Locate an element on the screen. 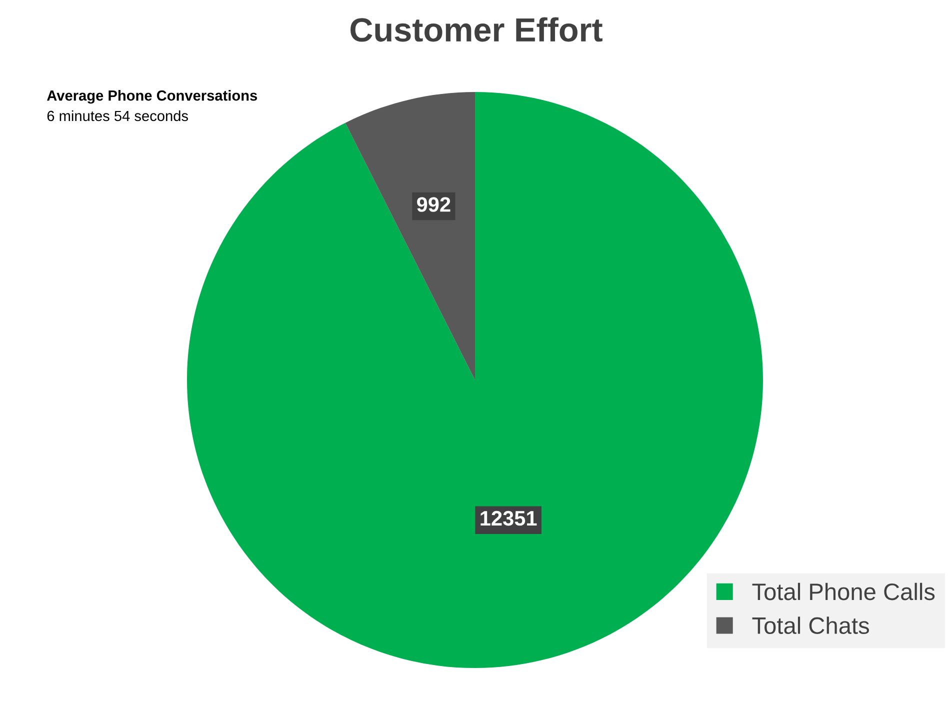 Image resolution: width=952 pixels, height=728 pixels. chart-title: Customer Effort is located at coordinates (476, 29).